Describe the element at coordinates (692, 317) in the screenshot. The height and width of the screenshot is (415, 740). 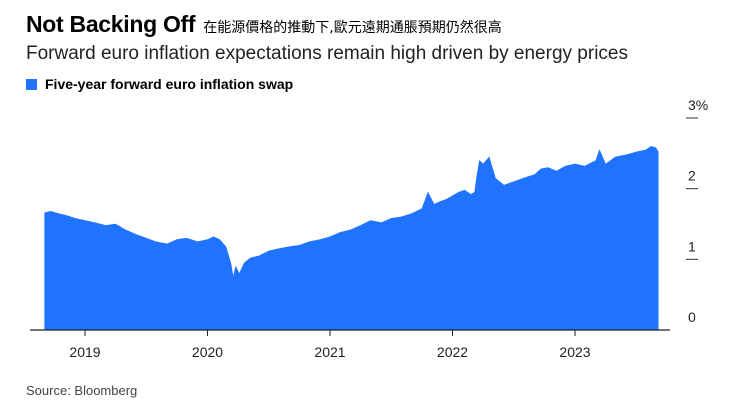
I see `y-tick-label-0: 0` at that location.